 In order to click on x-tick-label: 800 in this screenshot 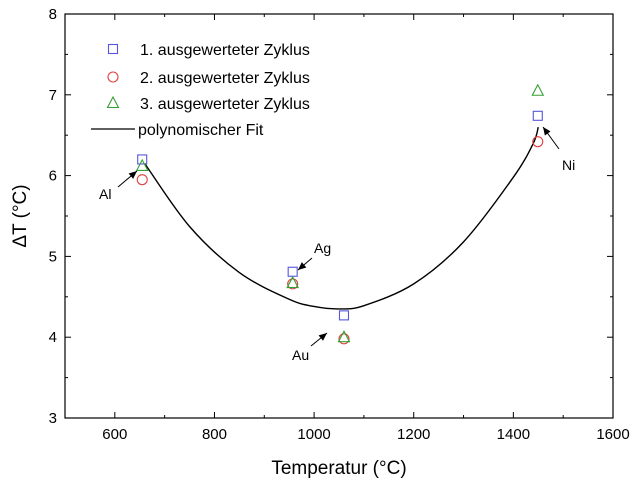, I will do `click(214, 434)`.